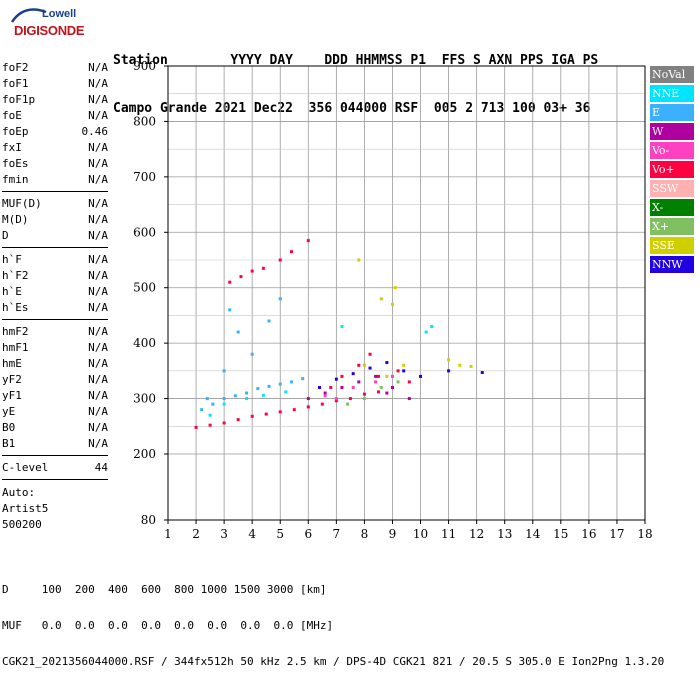 This screenshot has height=680, width=700. Describe the element at coordinates (15, 347) in the screenshot. I see `param-label: hmF1` at that location.